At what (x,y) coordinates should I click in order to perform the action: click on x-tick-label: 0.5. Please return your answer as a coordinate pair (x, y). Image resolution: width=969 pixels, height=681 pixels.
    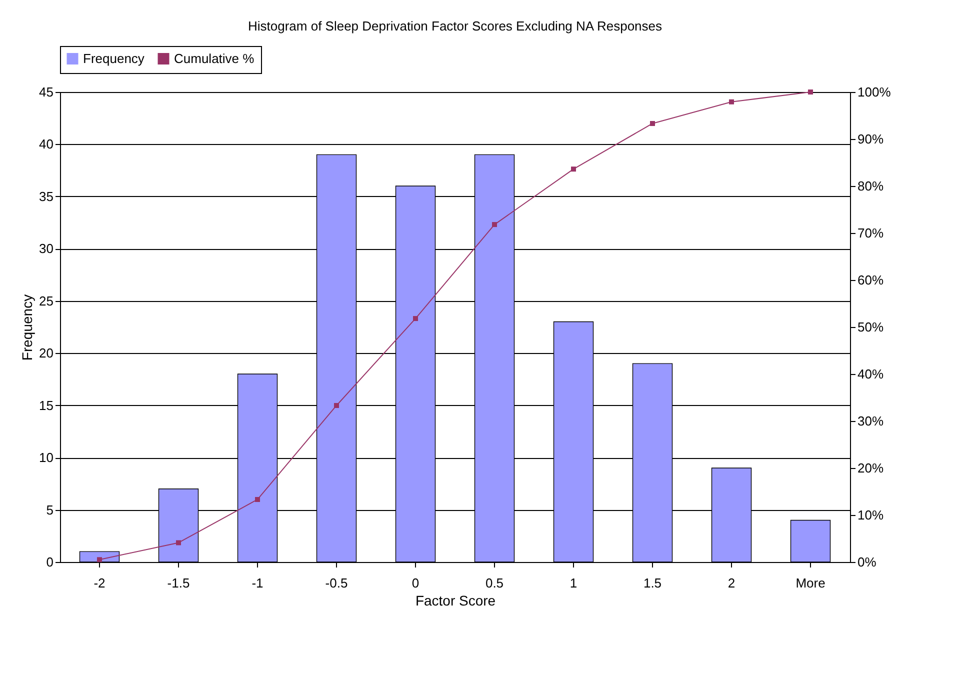
    Looking at the image, I should click on (494, 583).